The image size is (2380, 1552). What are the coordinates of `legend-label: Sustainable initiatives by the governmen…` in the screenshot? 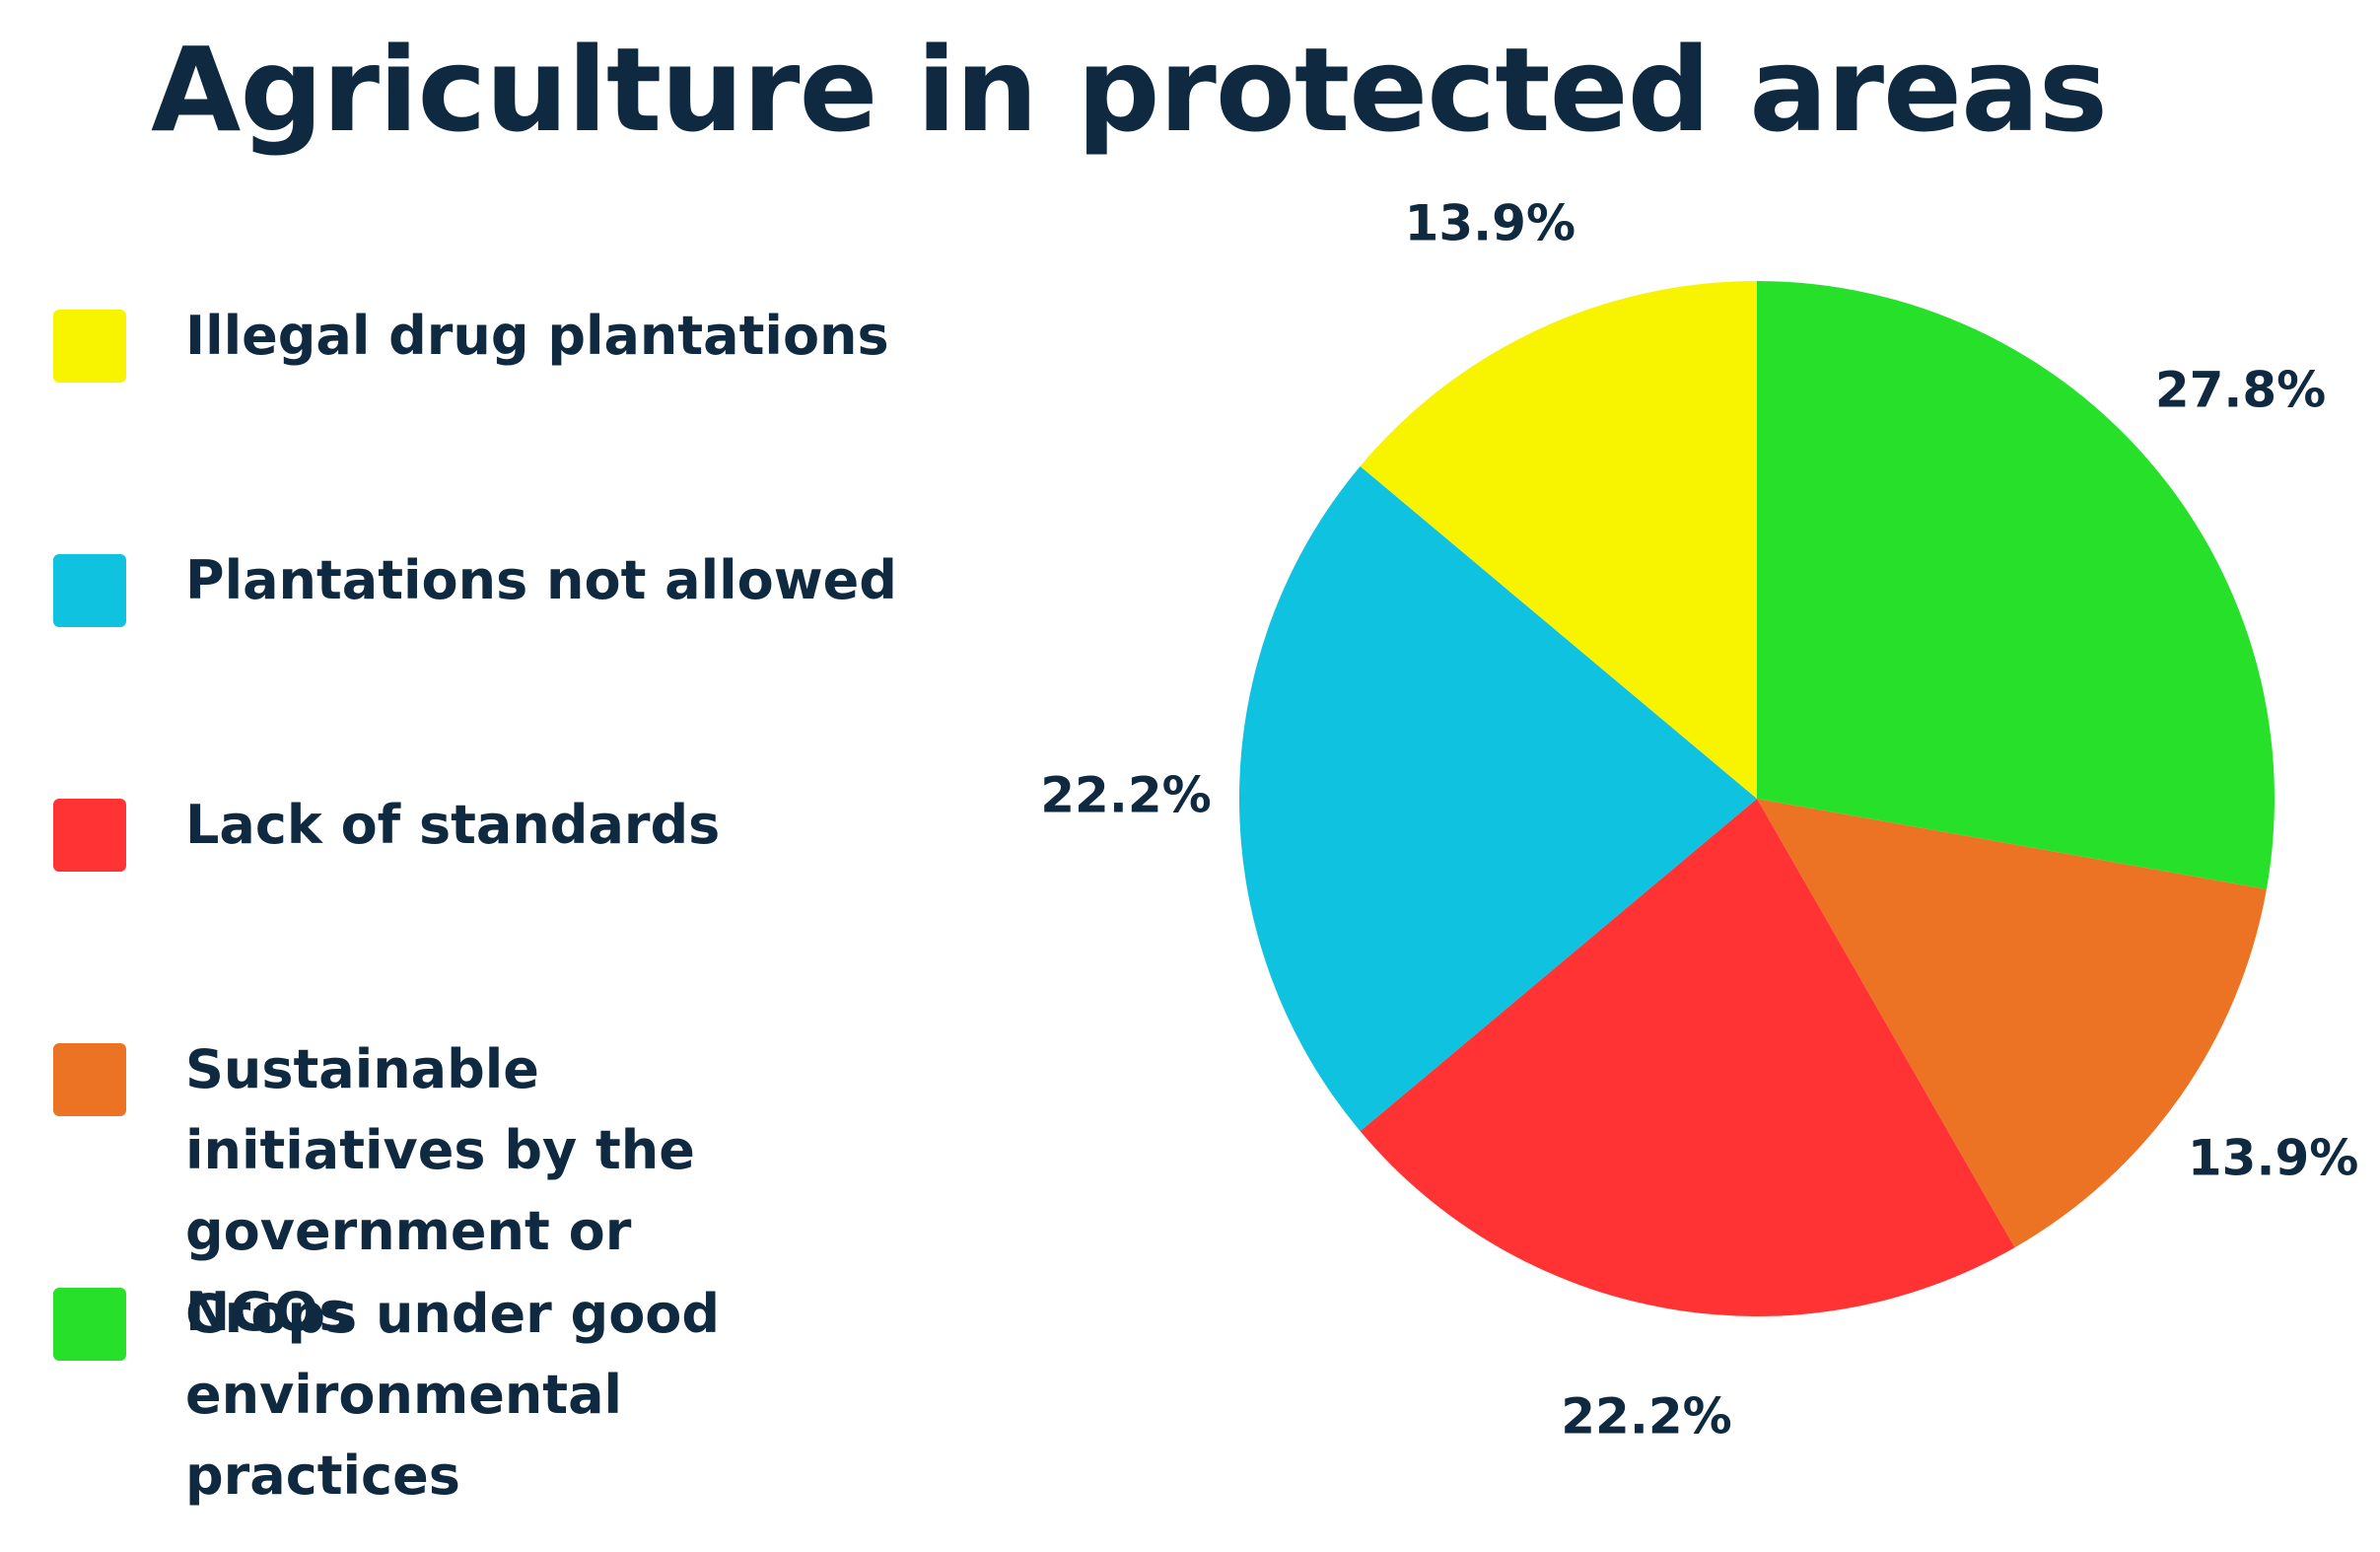 It's located at (440, 1190).